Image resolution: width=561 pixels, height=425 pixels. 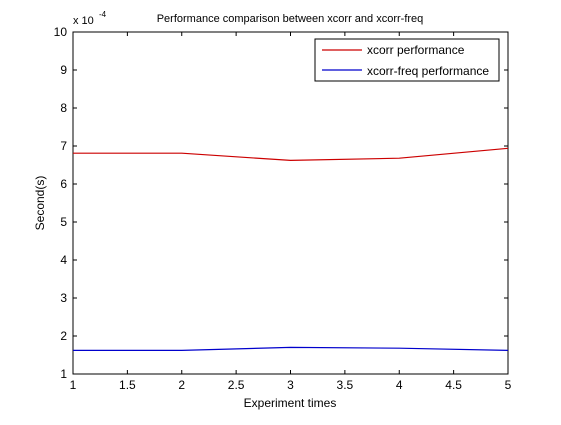 I want to click on y-tick-label: 4, so click(x=63, y=260).